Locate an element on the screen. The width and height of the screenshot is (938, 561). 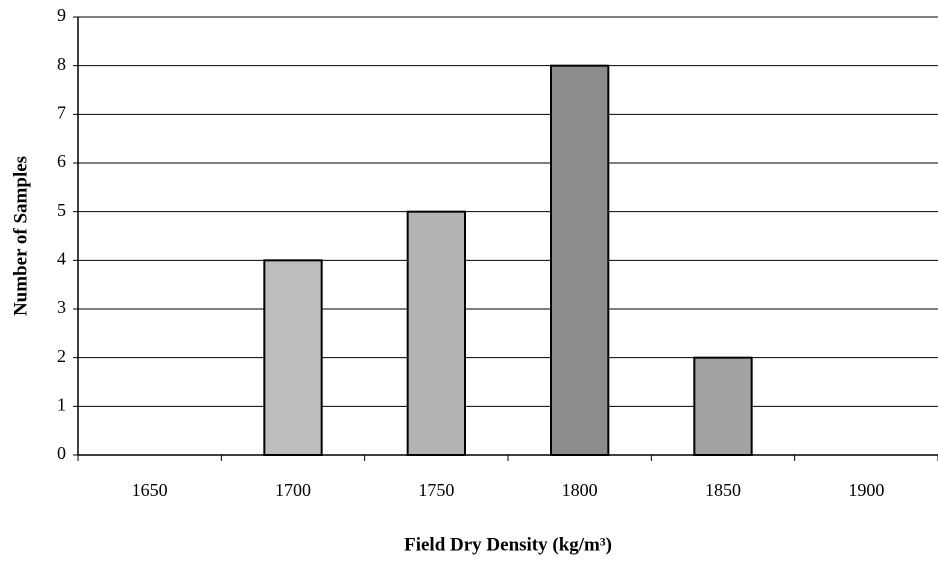
y-tick-label: 2 is located at coordinates (61, 356).